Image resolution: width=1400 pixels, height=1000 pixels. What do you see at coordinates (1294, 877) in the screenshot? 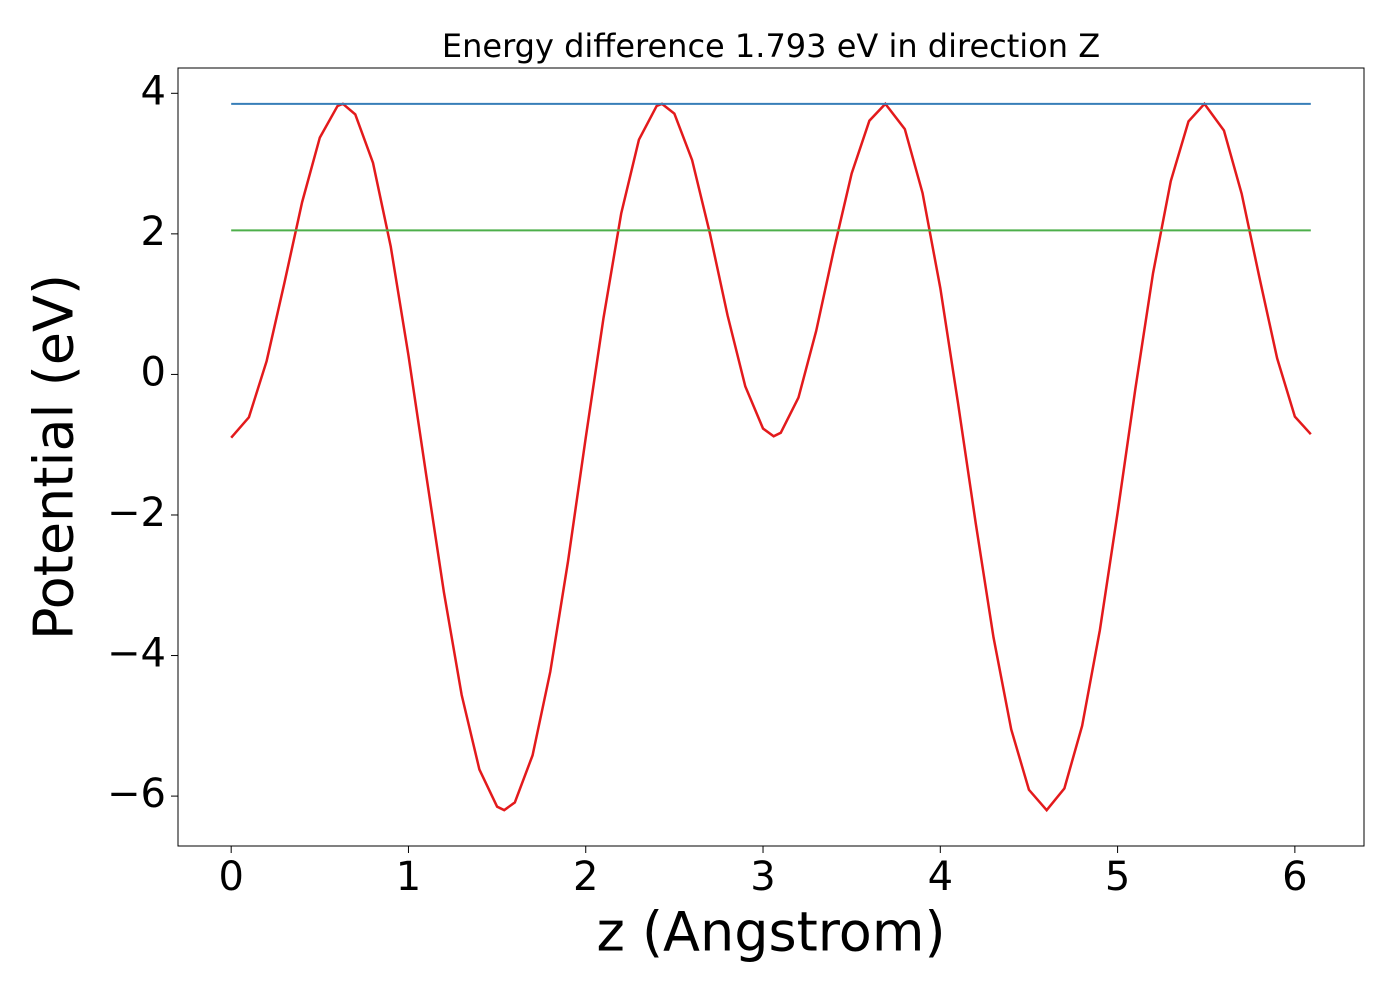
I see `x-tick-label: 6` at bounding box center [1294, 877].